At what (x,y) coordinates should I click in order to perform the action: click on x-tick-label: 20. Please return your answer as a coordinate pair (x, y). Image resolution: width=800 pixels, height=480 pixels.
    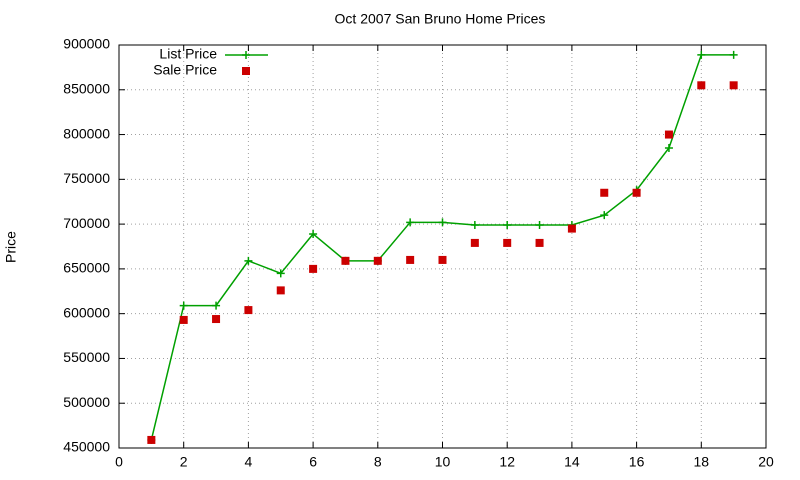
    Looking at the image, I should click on (766, 462).